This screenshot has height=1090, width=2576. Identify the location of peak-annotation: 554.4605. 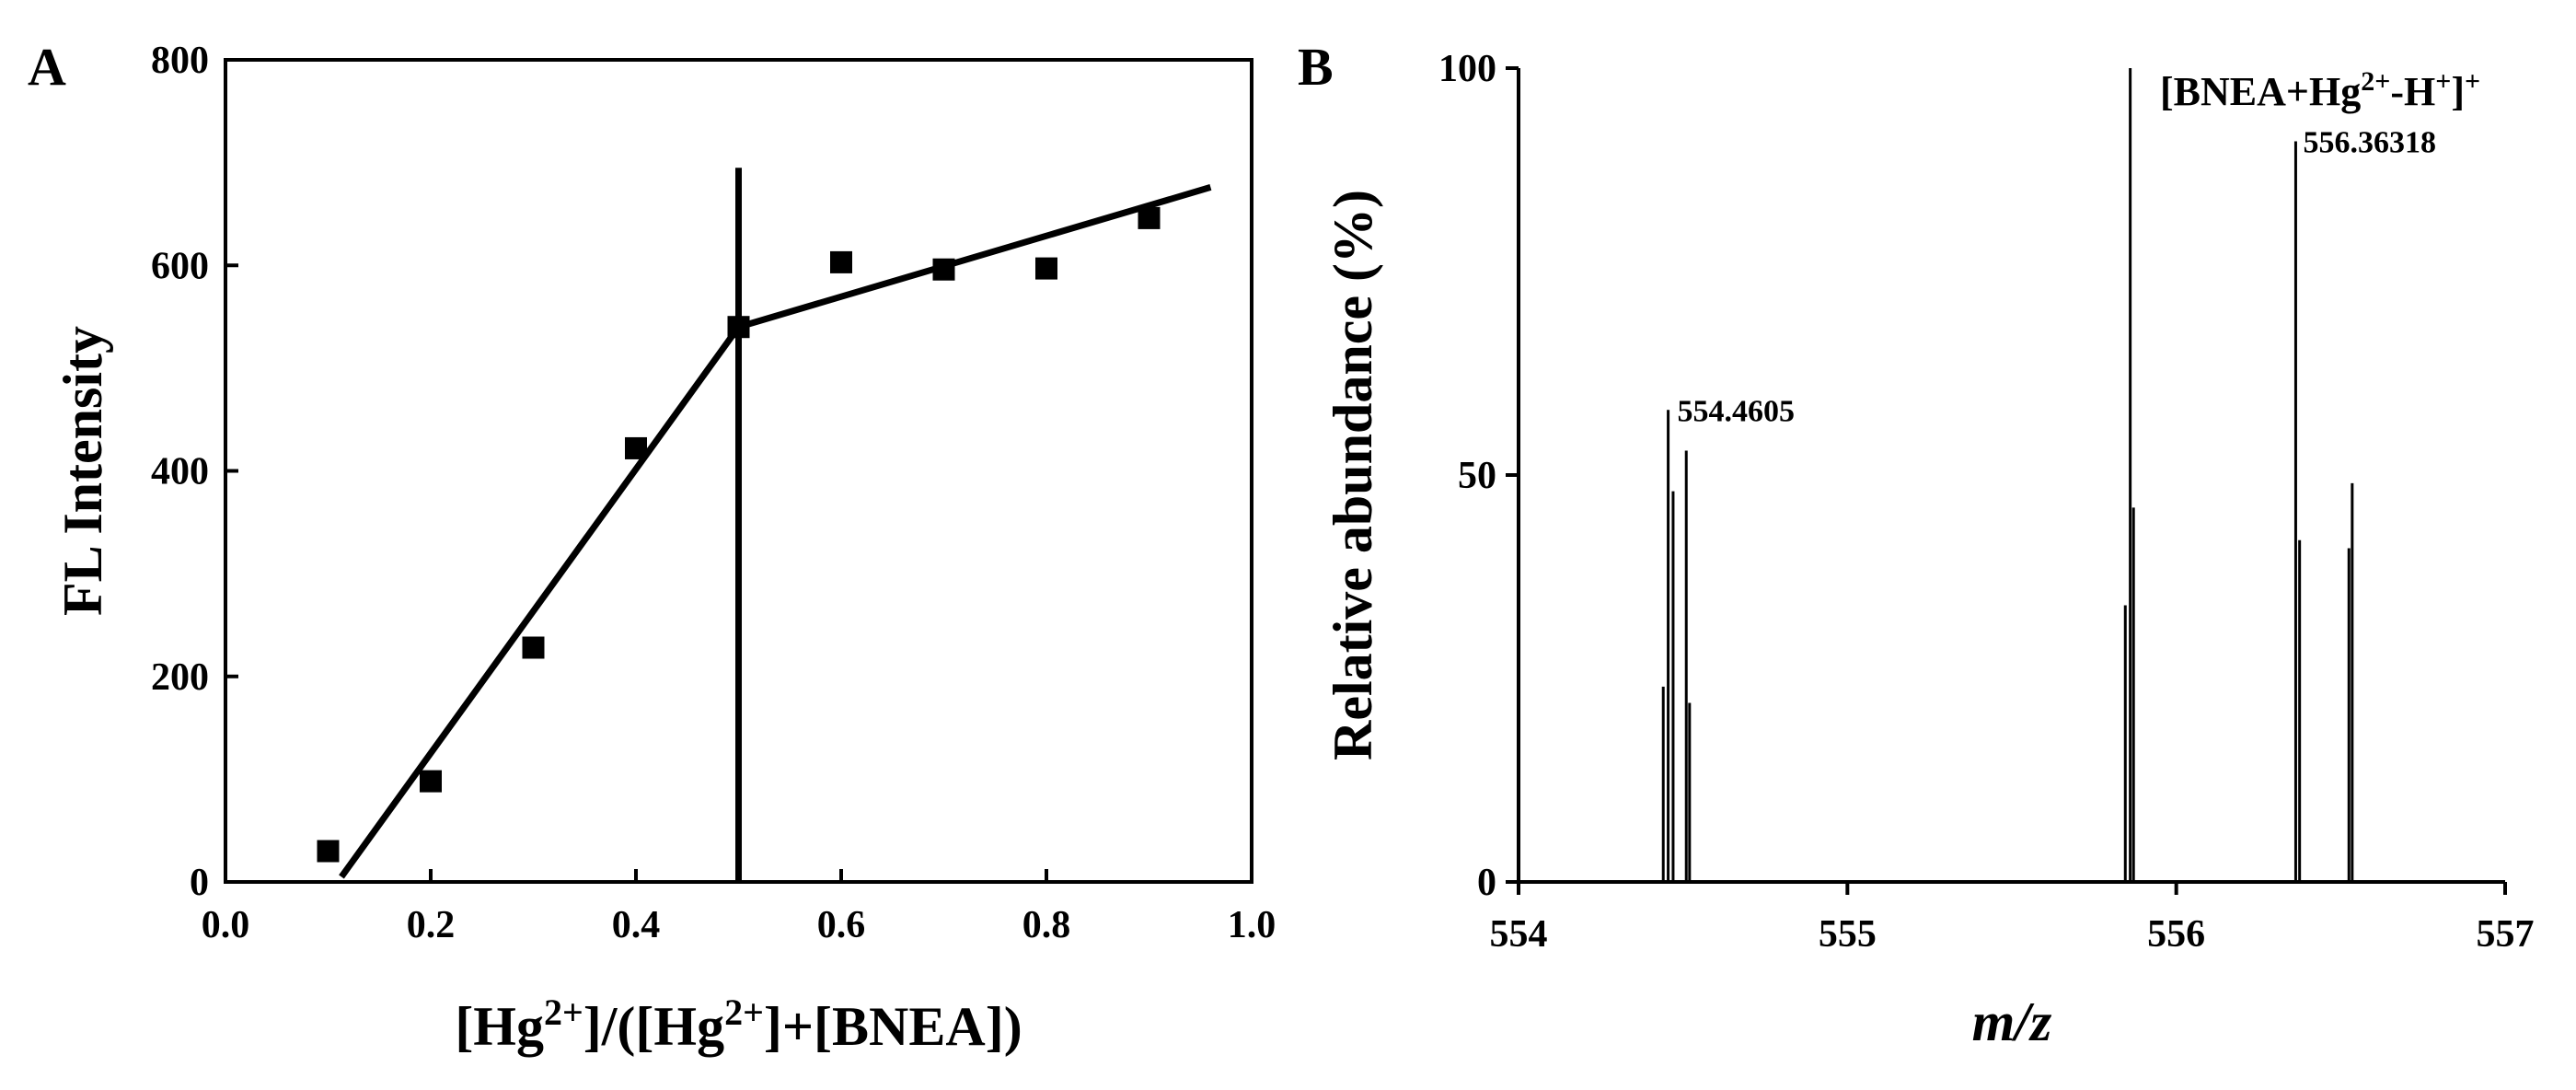
(1737, 411).